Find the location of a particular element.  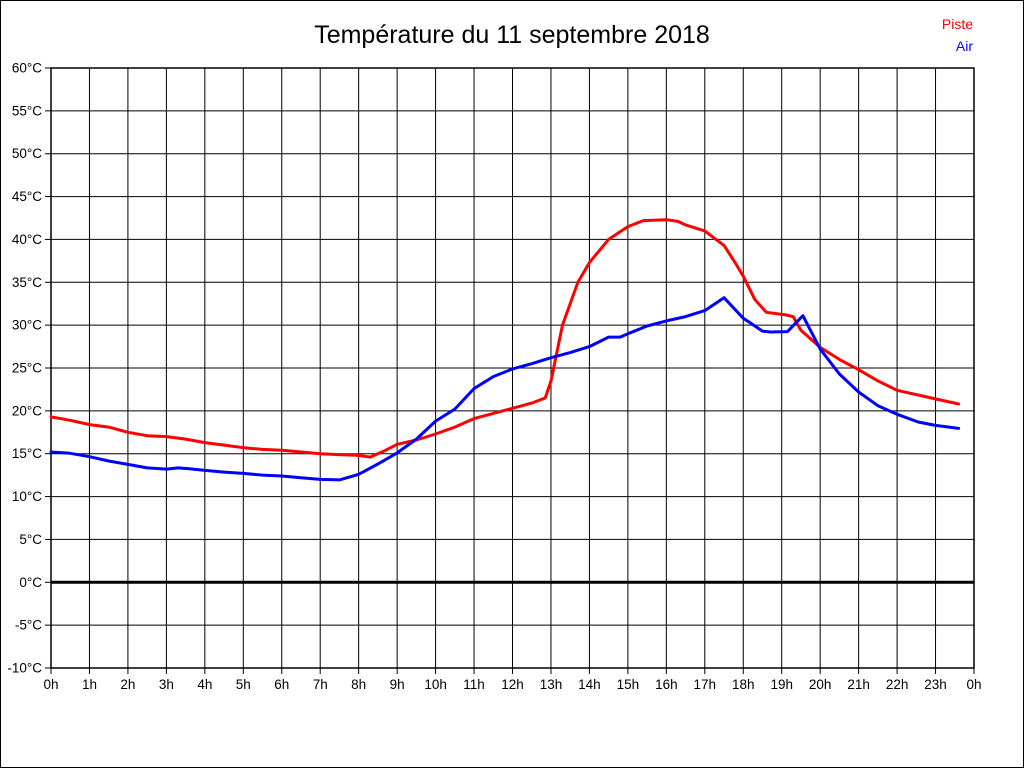

legend-piste-label: Piste is located at coordinates (957, 24).